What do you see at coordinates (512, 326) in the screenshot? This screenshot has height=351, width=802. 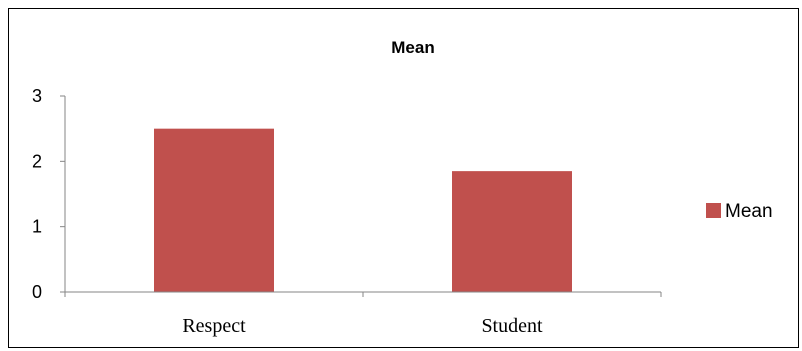 I see `x-tick-label-student: Student` at bounding box center [512, 326].